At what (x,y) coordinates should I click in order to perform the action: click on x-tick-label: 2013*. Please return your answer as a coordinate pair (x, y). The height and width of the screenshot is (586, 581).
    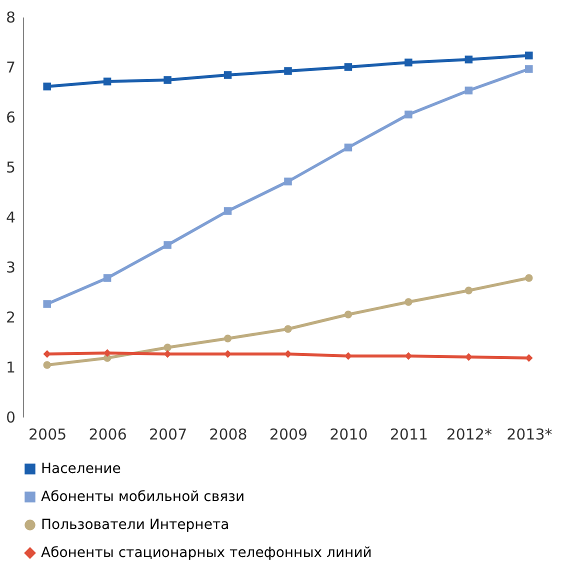
    Looking at the image, I should click on (529, 435).